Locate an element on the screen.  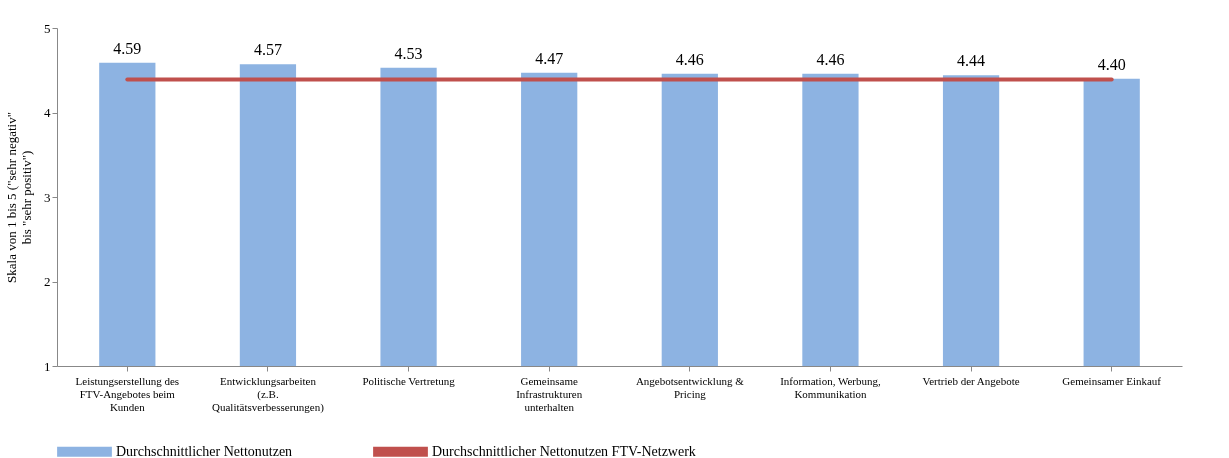
x-tick-label: Vertrieb der Angebote is located at coordinates (971, 380).